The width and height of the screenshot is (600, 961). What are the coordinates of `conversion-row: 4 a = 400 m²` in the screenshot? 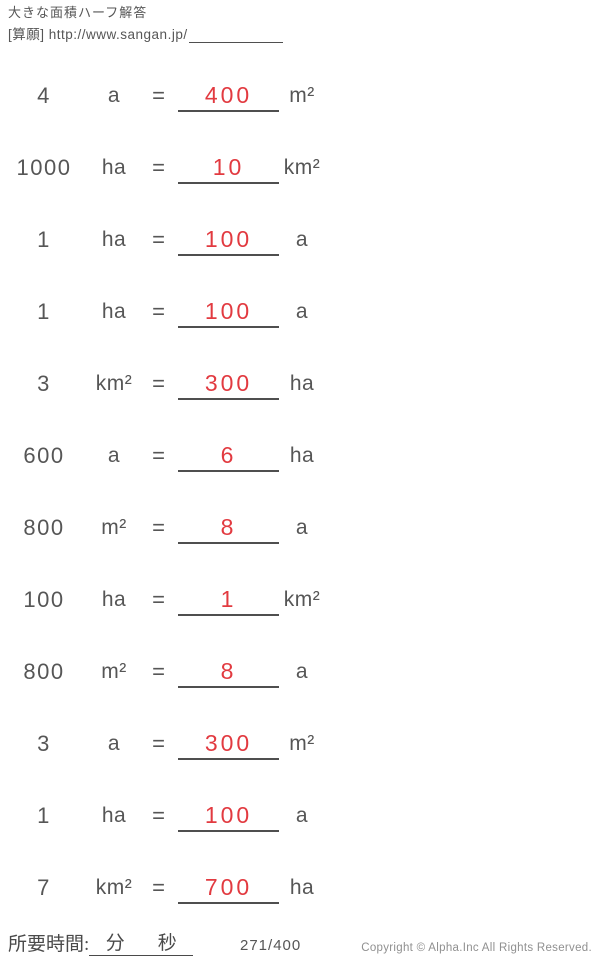 It's located at (300, 96).